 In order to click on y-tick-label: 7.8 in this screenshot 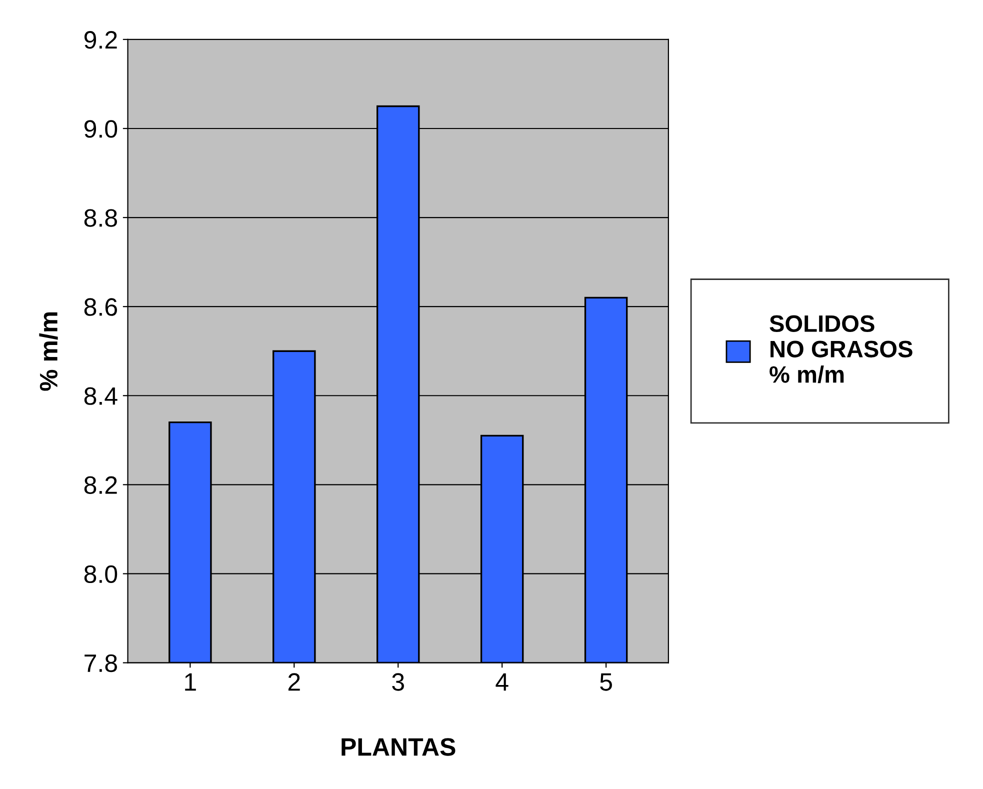, I will do `click(100, 663)`.